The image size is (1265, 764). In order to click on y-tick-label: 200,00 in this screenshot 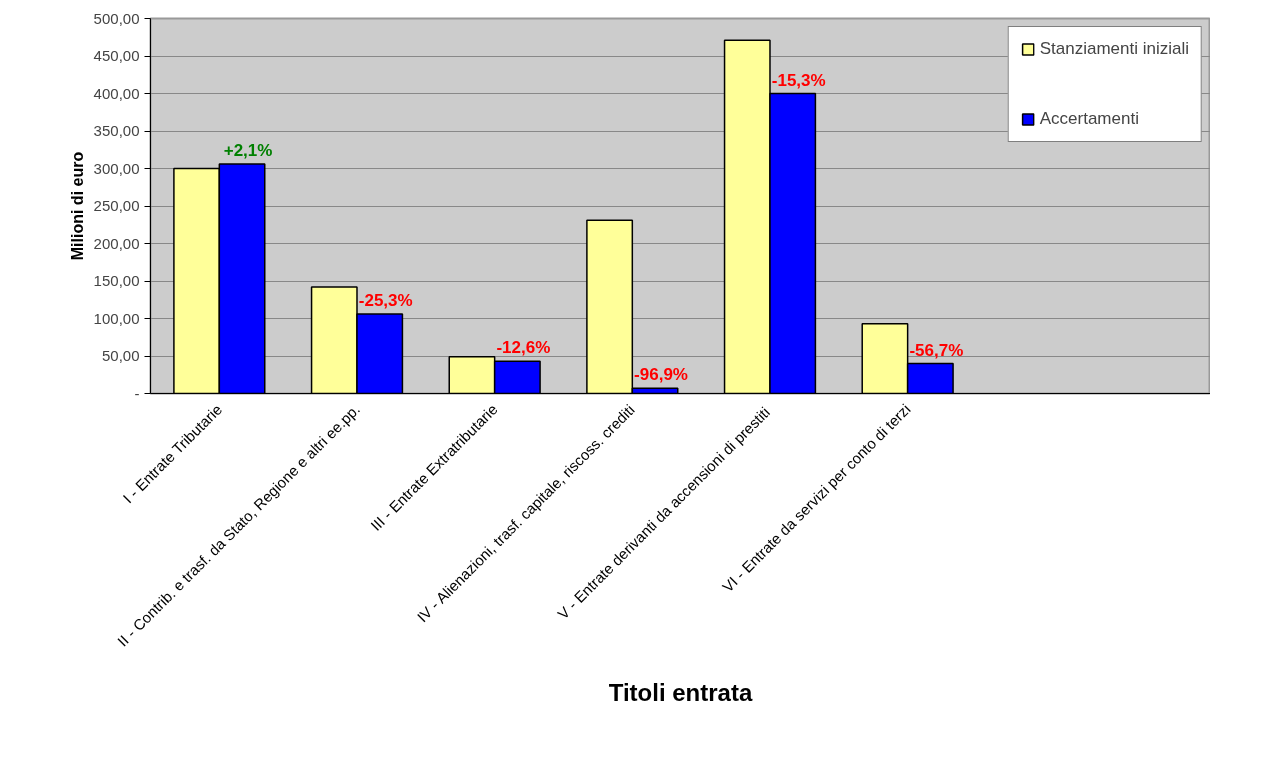, I will do `click(116, 243)`.